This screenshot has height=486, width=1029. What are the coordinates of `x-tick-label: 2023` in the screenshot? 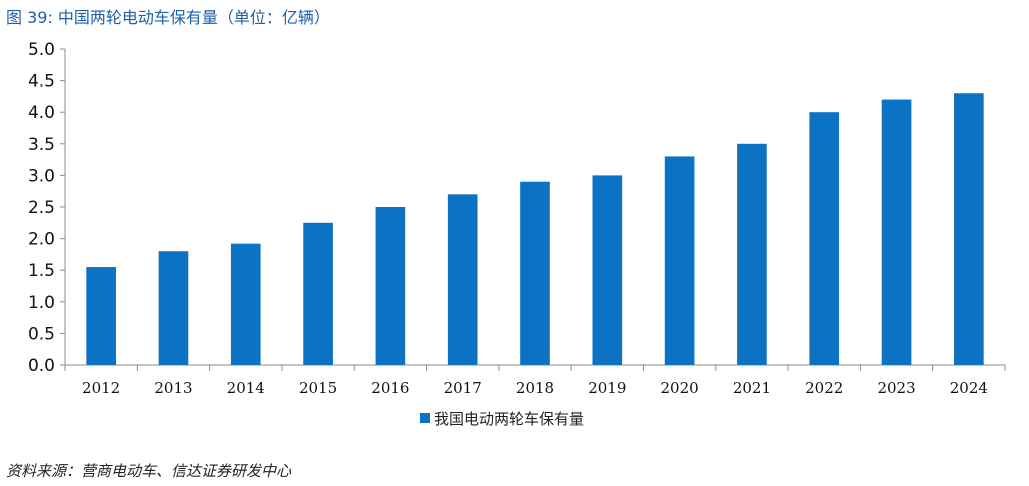 It's located at (896, 388).